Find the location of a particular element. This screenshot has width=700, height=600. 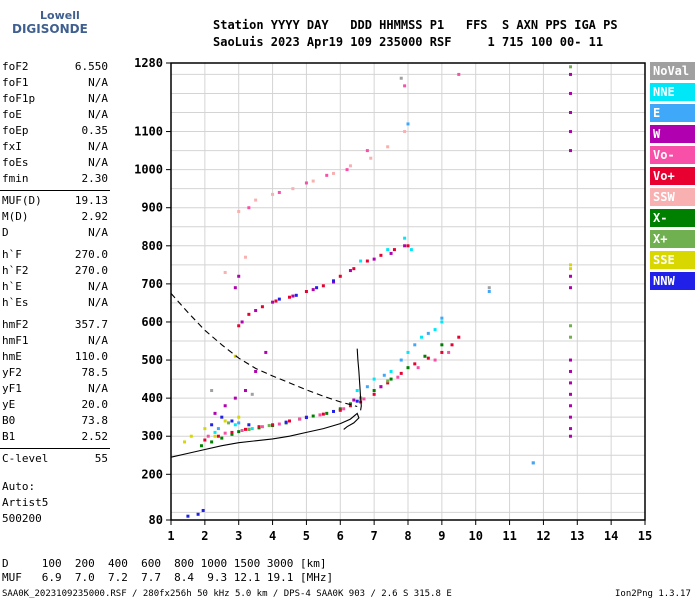

param-value: 0.35 is located at coordinates (95, 130).